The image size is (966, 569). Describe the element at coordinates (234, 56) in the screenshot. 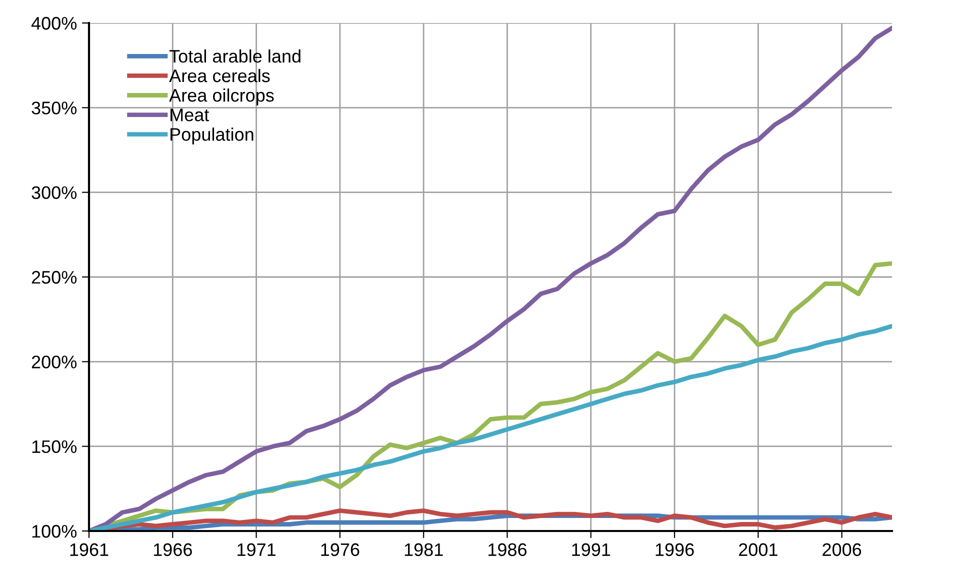

I see `legend-label: Total arable land` at that location.